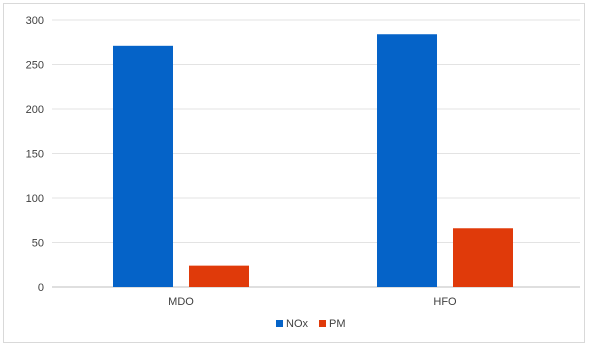 Image resolution: width=590 pixels, height=349 pixels. I want to click on x-category-label: HFO, so click(445, 302).